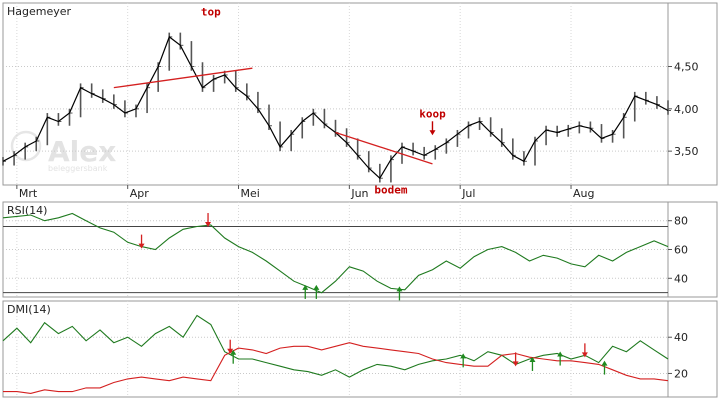 This screenshot has width=720, height=400. Describe the element at coordinates (28, 193) in the screenshot. I see `x-tick-label: Mrt` at that location.